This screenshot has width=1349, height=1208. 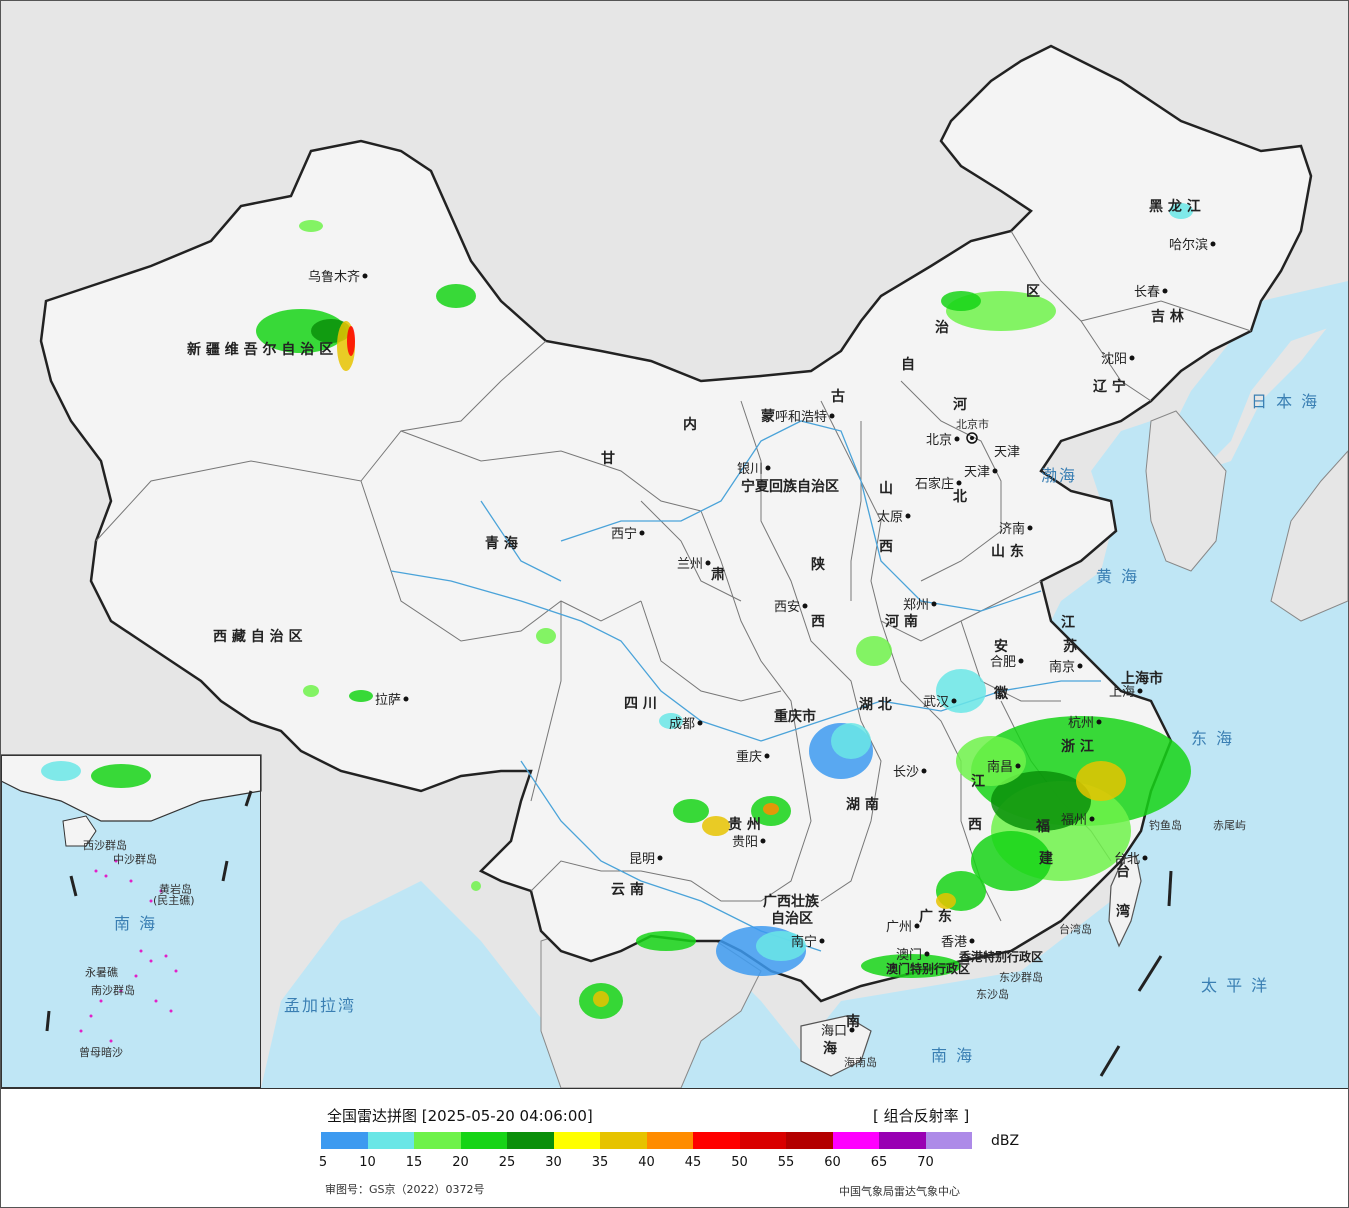 What do you see at coordinates (787, 607) in the screenshot?
I see `city-label-xian: 西安` at bounding box center [787, 607].